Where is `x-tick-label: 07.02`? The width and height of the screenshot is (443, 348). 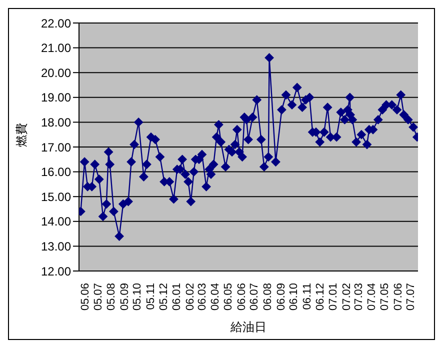
x-tick-label: 07.02 is located at coordinates (346, 297).